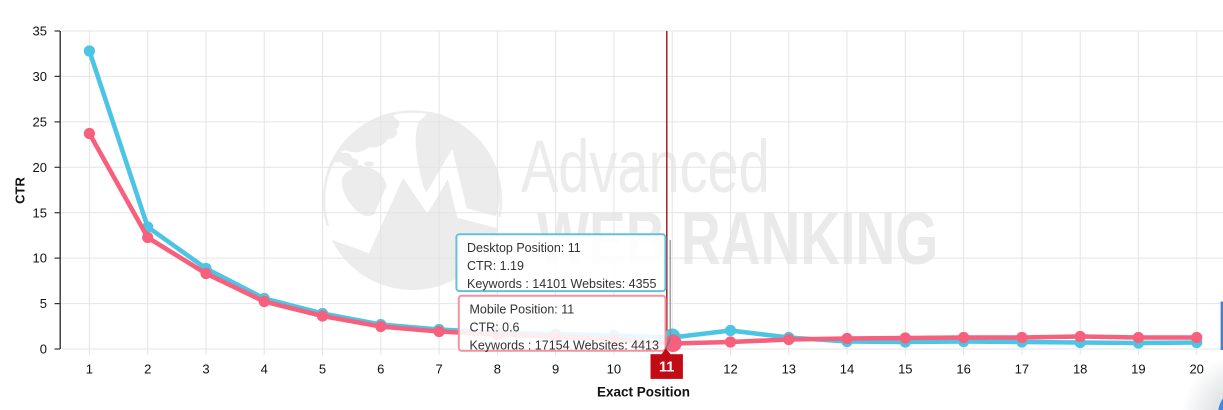 This screenshot has height=410, width=1223. Describe the element at coordinates (495, 266) in the screenshot. I see `svg-text: CTR: 1.19` at that location.